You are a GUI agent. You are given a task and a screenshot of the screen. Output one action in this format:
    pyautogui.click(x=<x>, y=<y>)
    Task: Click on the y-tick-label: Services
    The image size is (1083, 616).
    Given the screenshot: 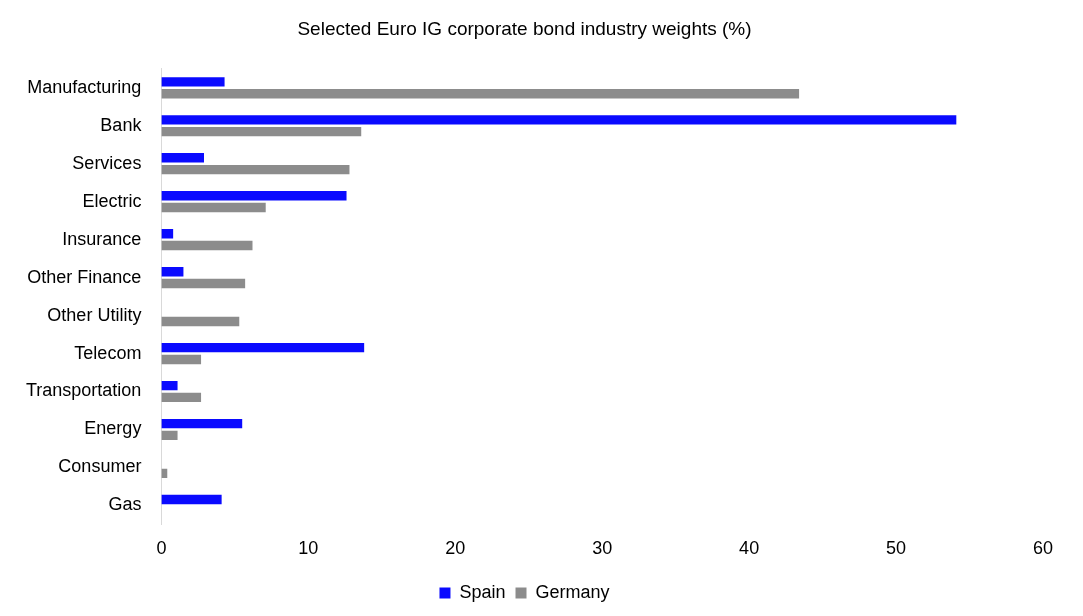 What is the action you would take?
    pyautogui.click(x=107, y=162)
    